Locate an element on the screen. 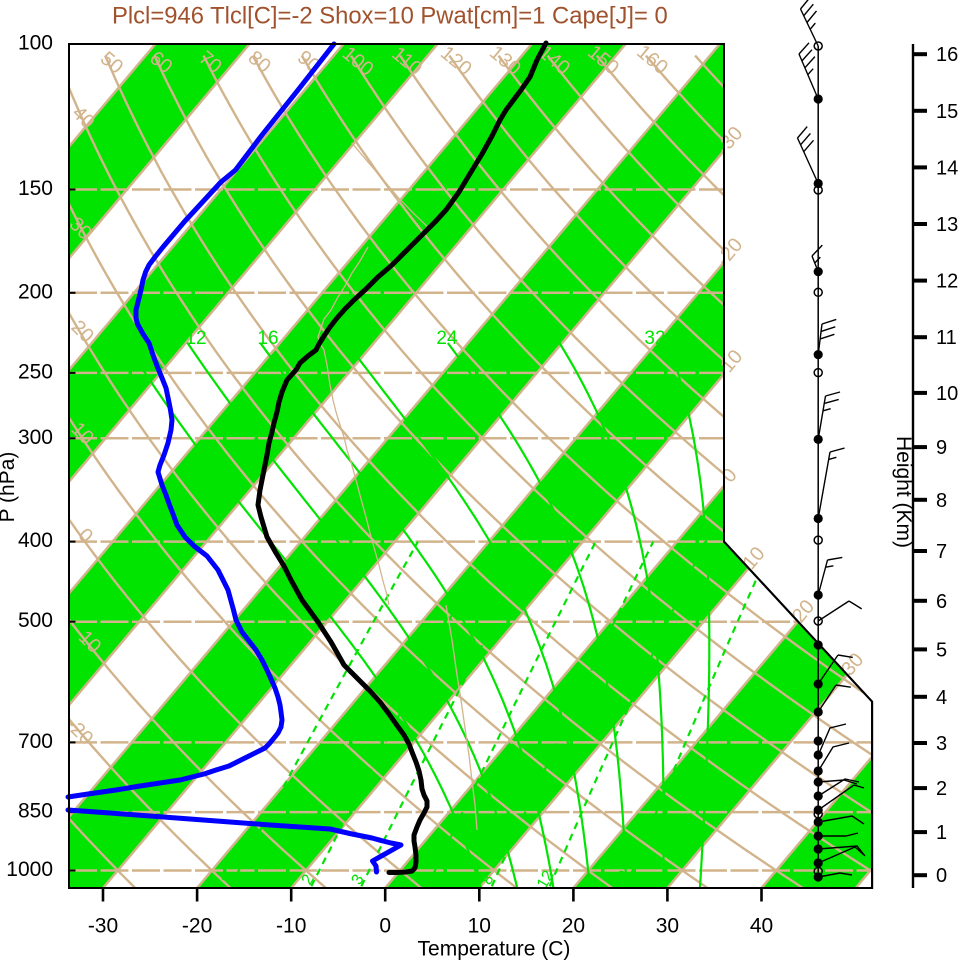  svg-text: 1000 is located at coordinates (29, 869).